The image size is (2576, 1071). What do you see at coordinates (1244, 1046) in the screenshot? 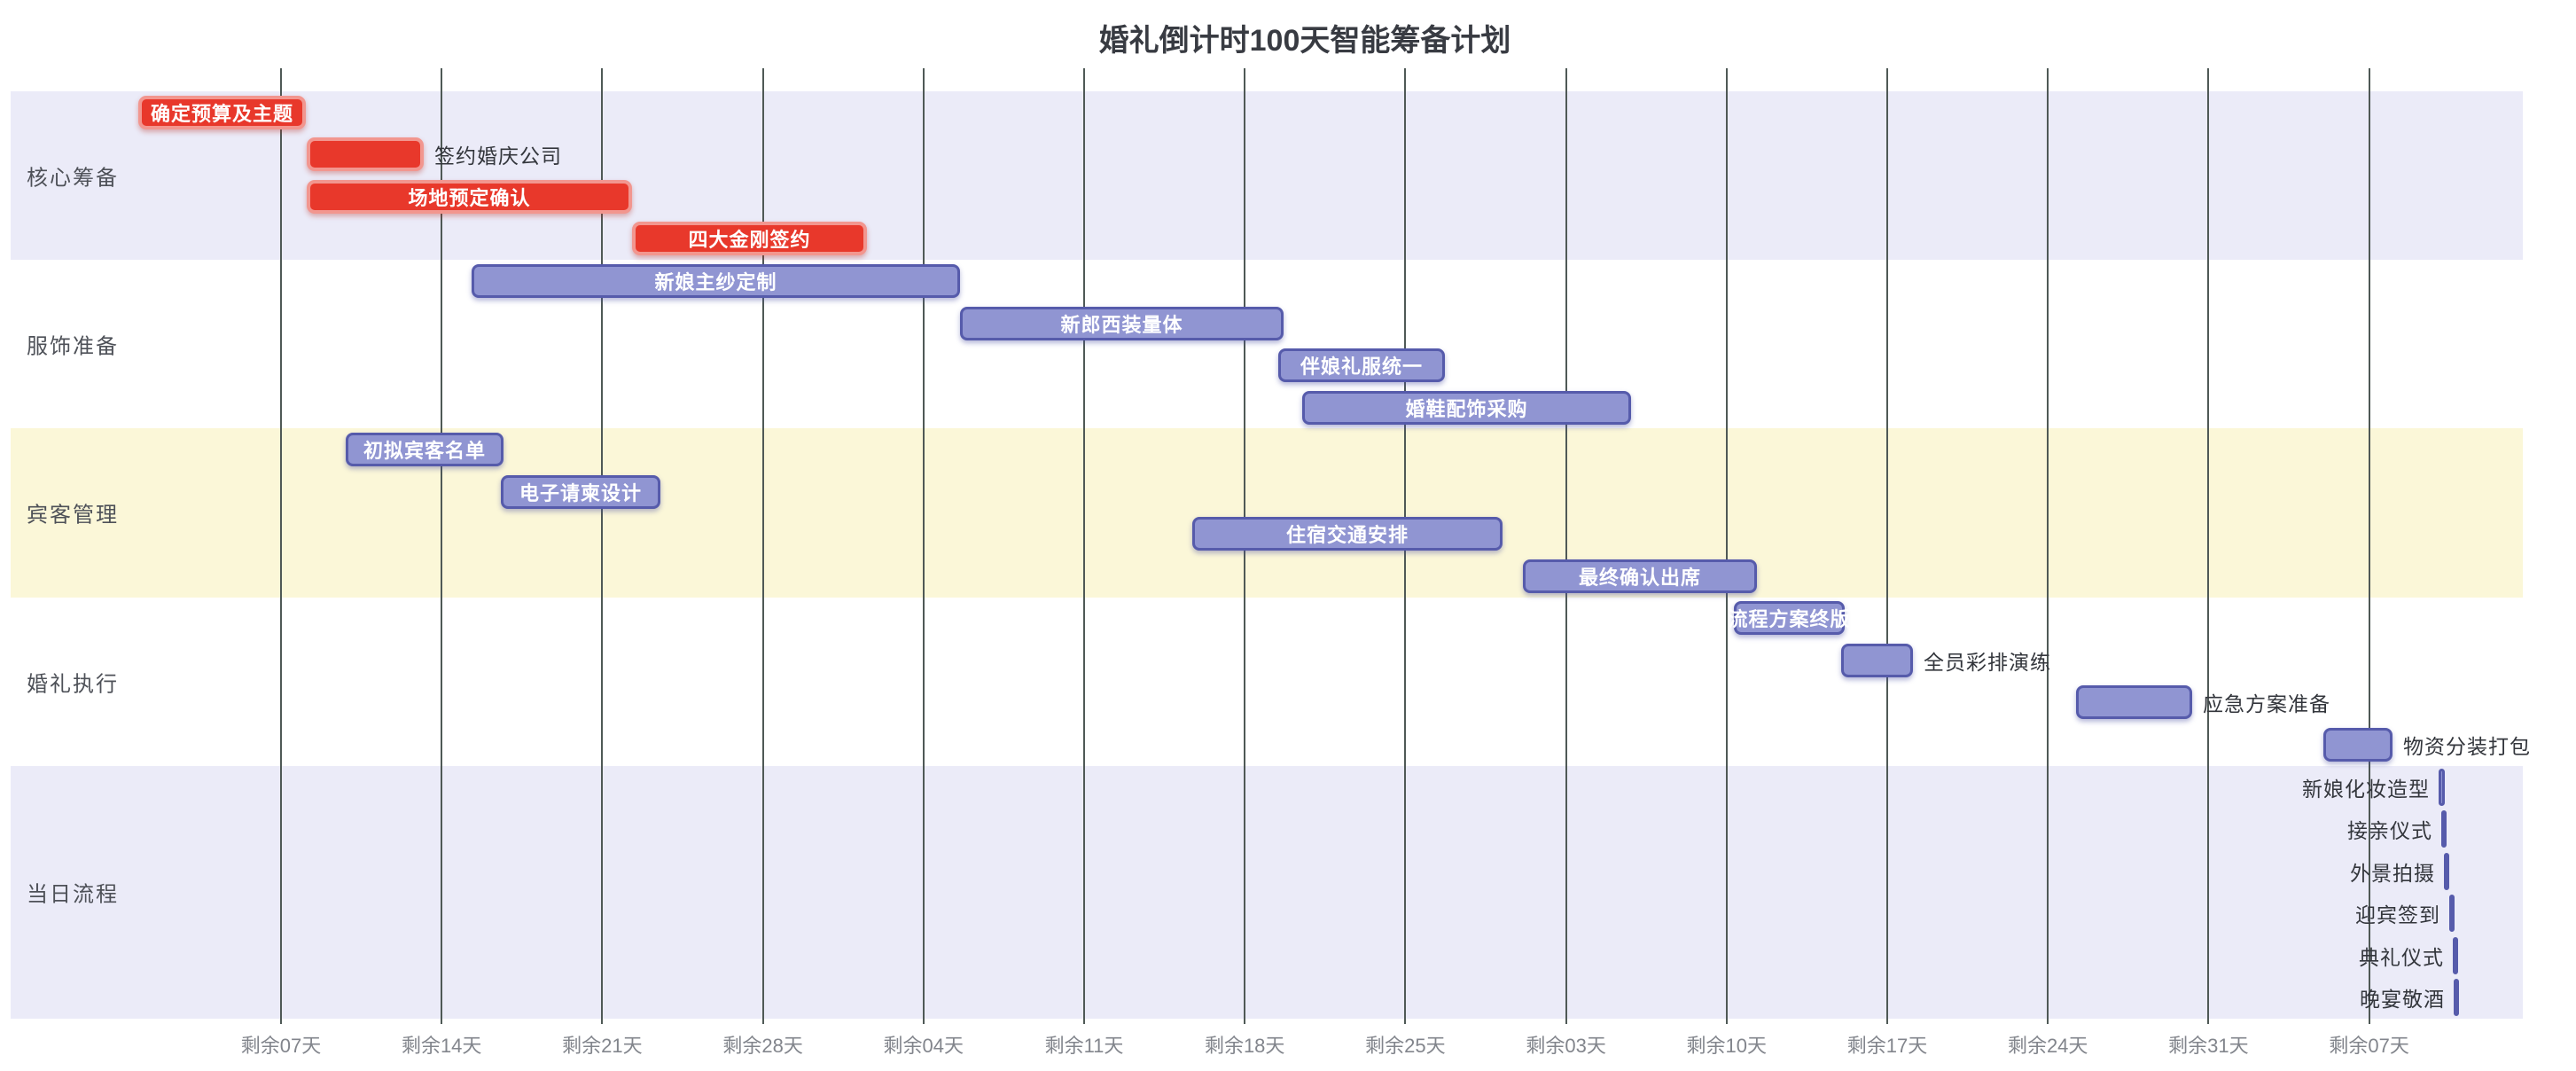
I see `x-axis-tick-label: 剩余18天` at bounding box center [1244, 1046].